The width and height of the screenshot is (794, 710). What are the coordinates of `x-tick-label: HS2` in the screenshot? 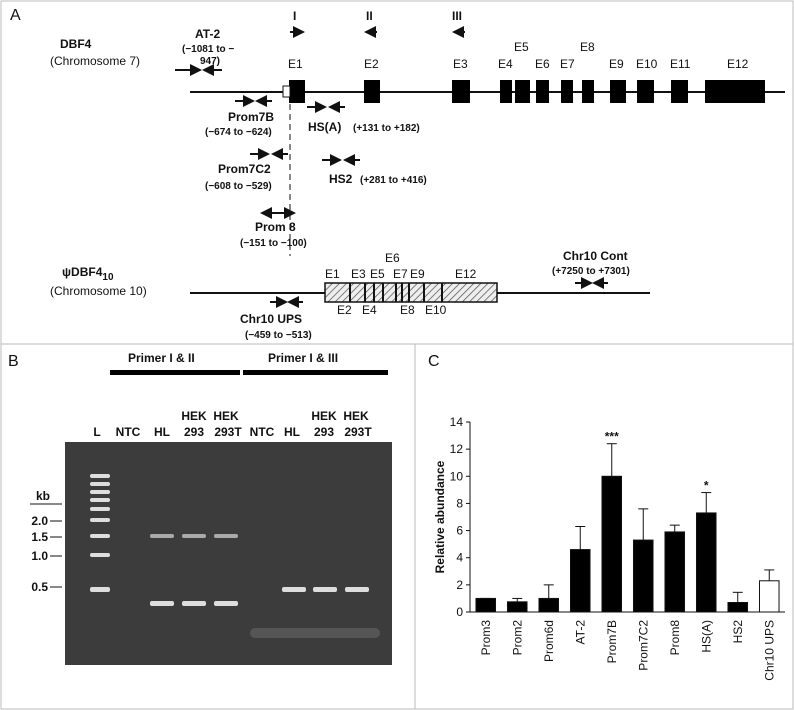 It's located at (738, 632).